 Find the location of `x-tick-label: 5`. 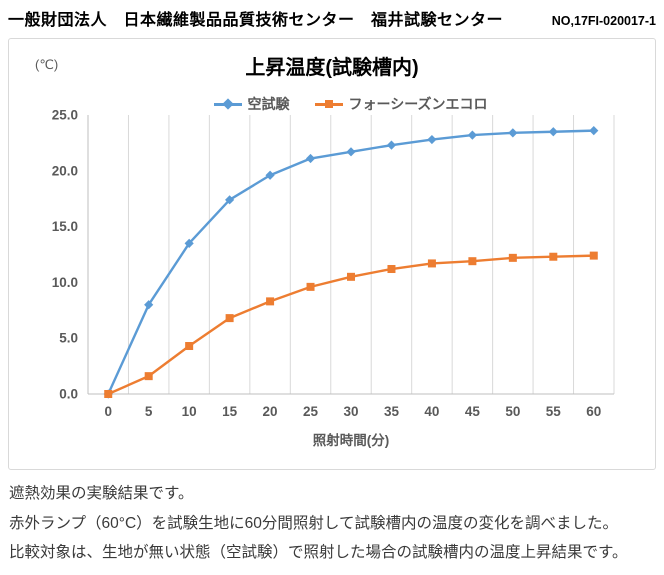

x-tick-label: 5 is located at coordinates (149, 411).